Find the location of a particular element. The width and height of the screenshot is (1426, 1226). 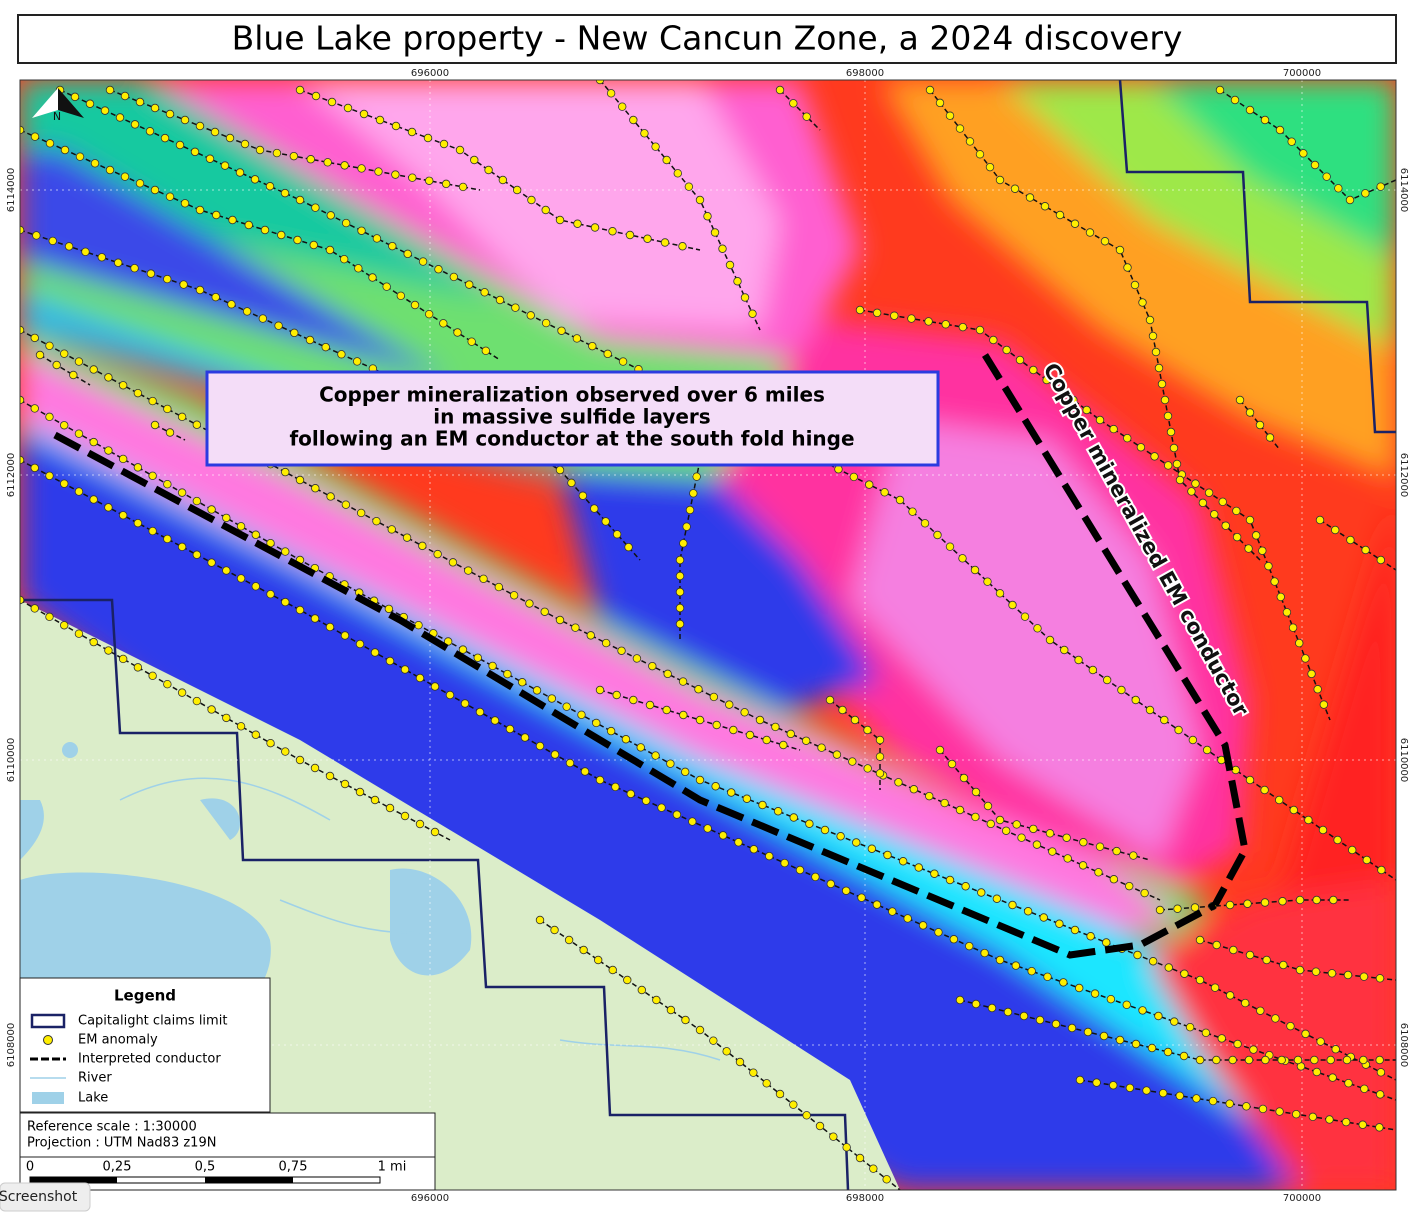

legend-label: Capitalight claims limit is located at coordinates (152, 1021).